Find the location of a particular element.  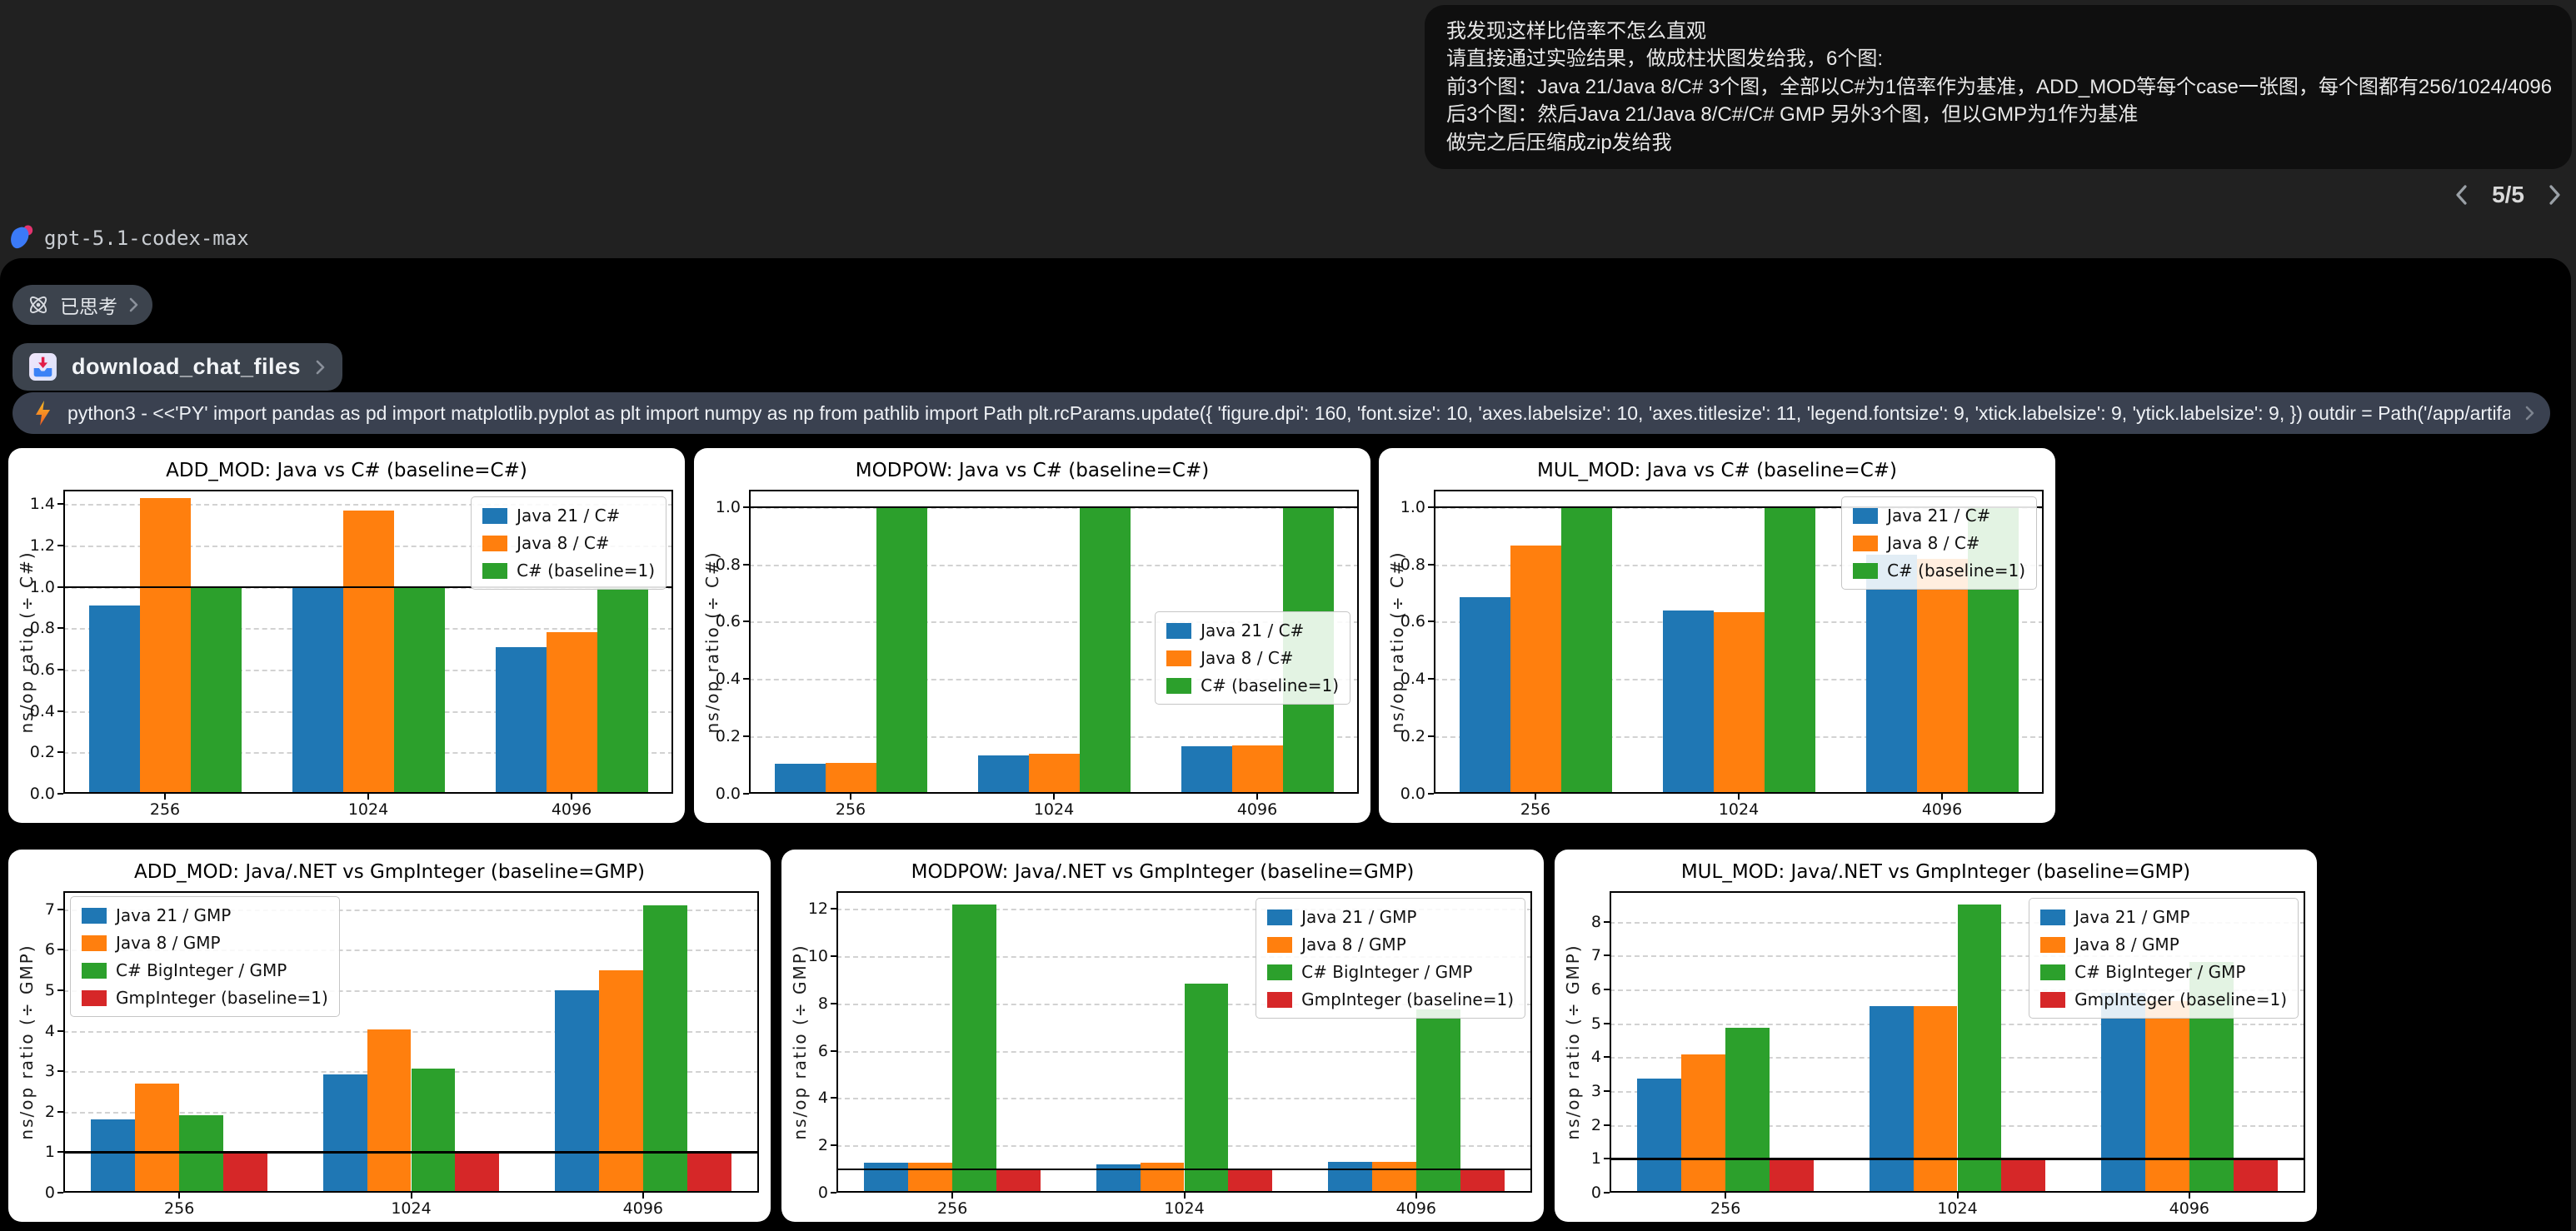

bar-java-21-c--4096 is located at coordinates (521, 720).